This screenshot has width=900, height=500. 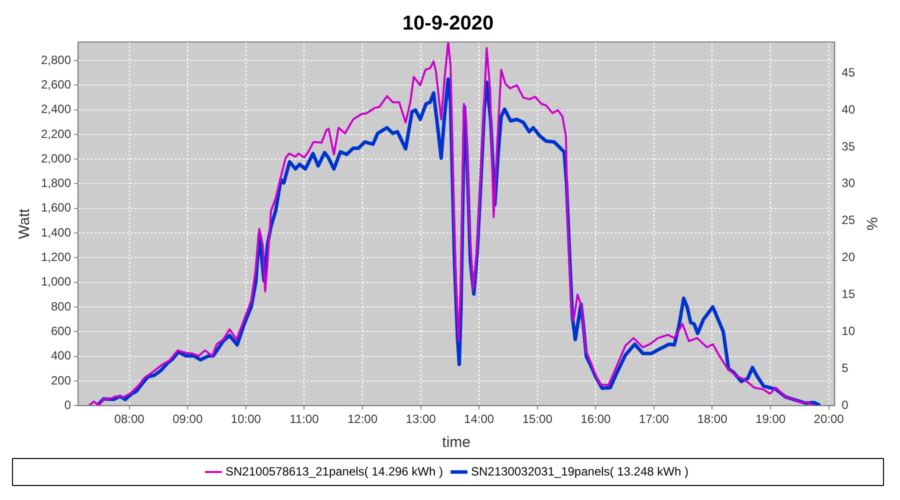 I want to click on y2-tick-label: 30, so click(x=849, y=183).